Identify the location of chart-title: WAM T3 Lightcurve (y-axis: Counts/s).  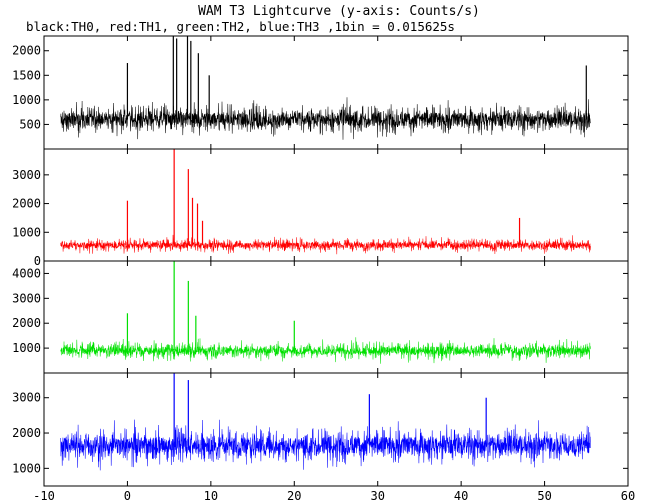
(339, 11).